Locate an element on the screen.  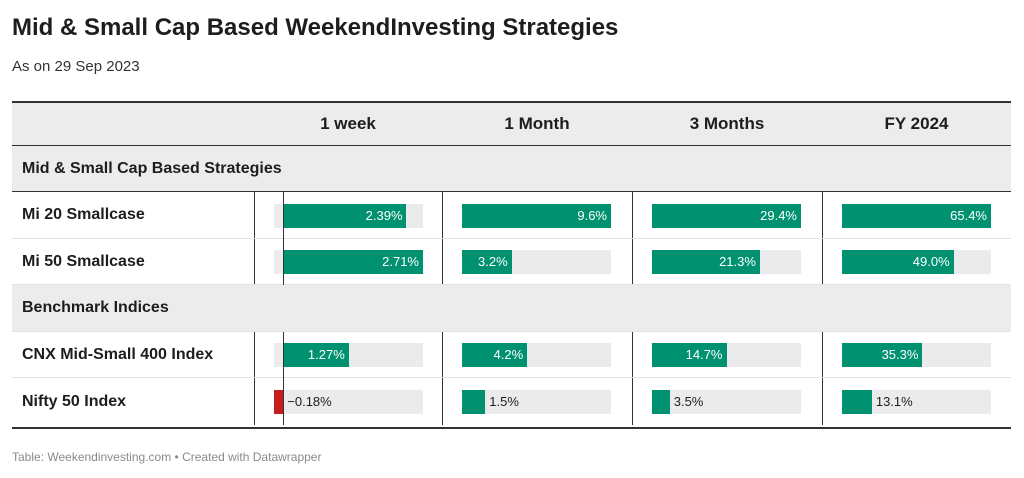
row-label: Mi 50 Smallcase is located at coordinates (83, 261).